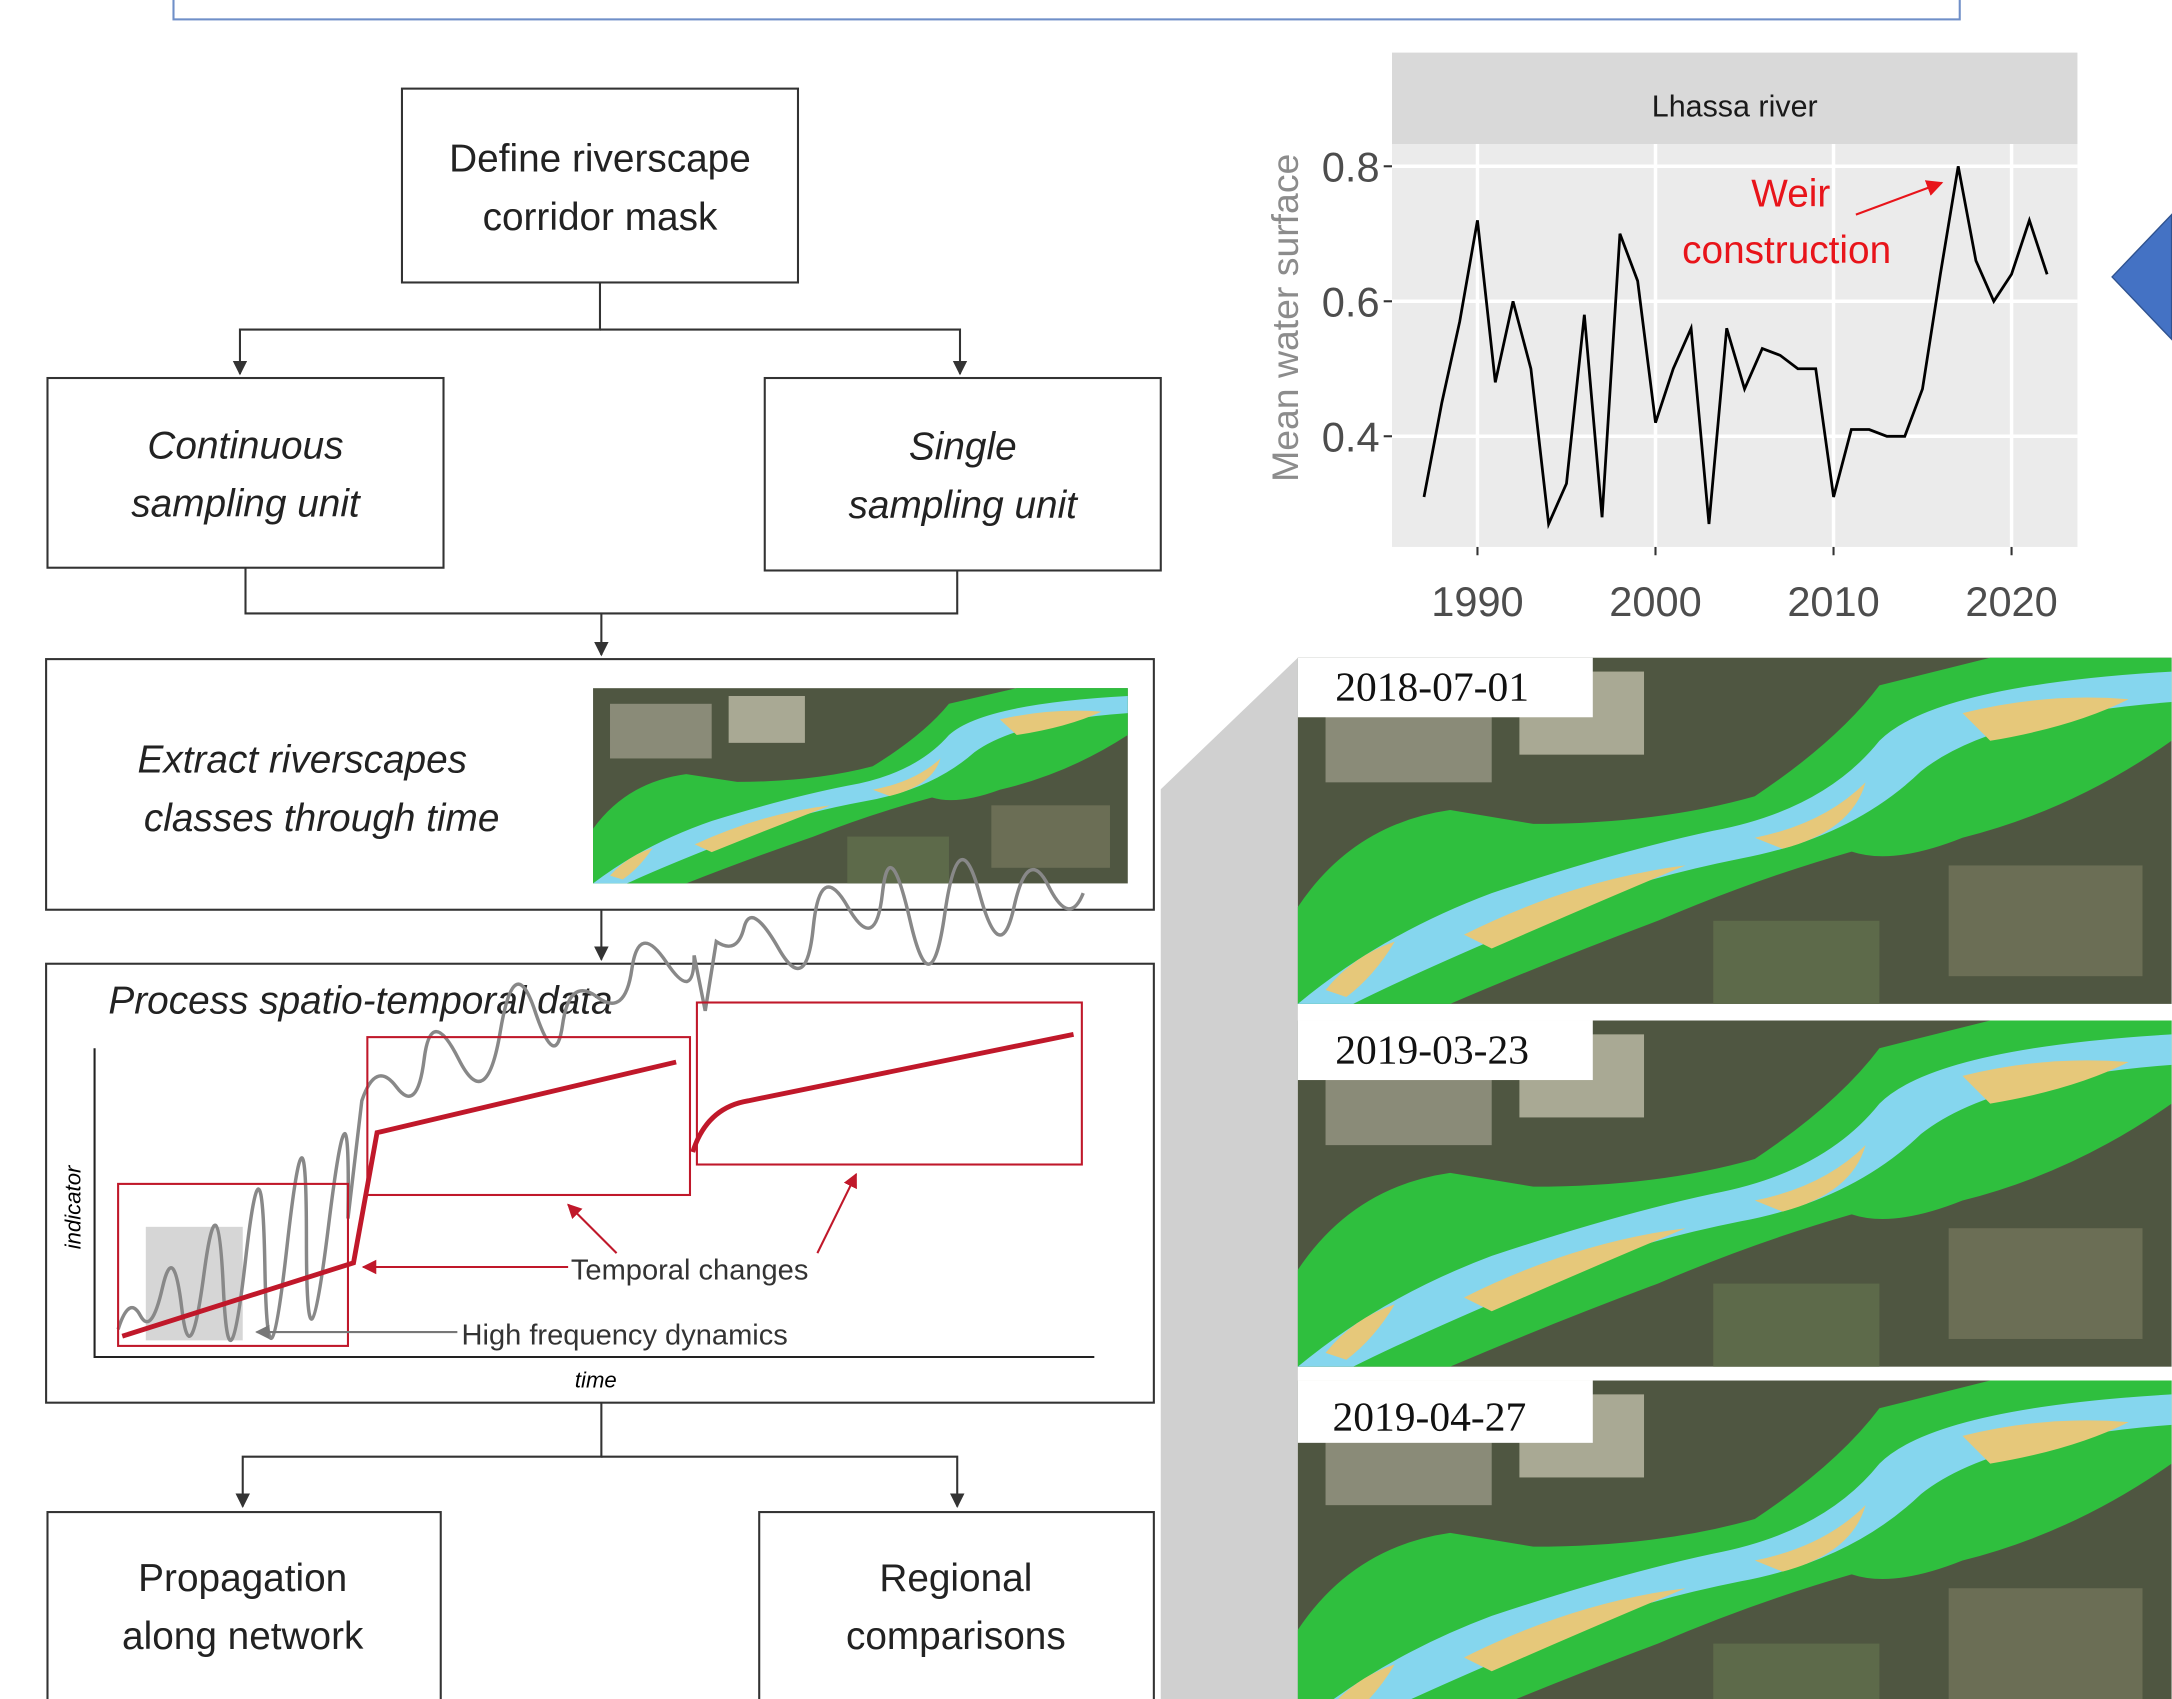  What do you see at coordinates (1066, 10) in the screenshot?
I see `banner` at bounding box center [1066, 10].